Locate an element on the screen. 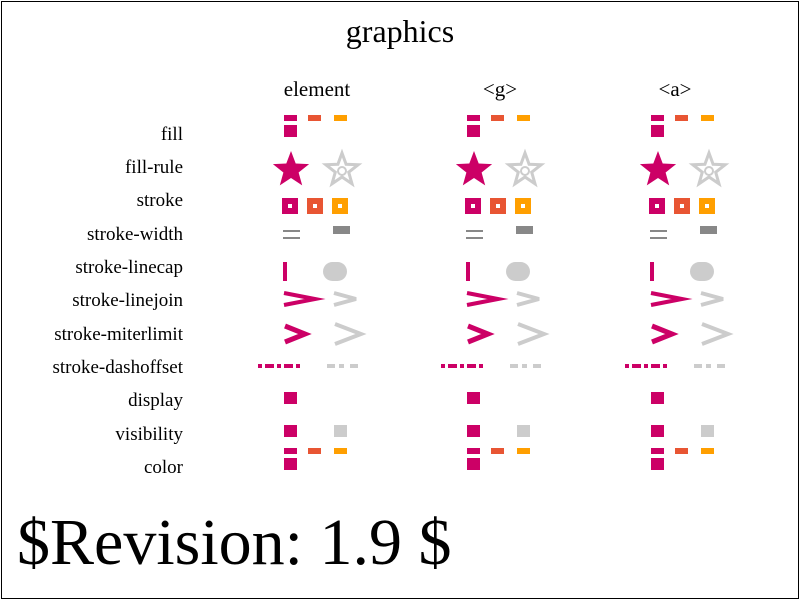  row-label-display: display is located at coordinates (155, 400).